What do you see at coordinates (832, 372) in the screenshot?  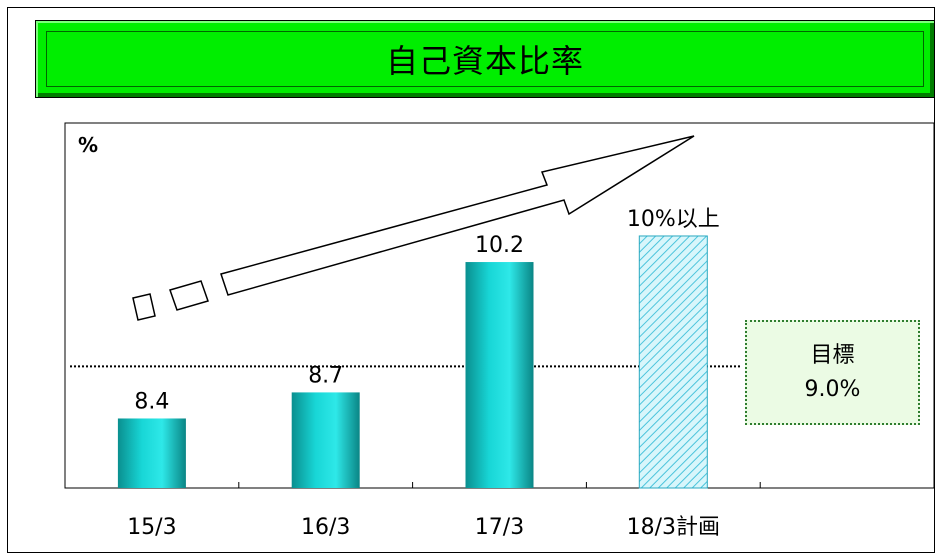 I see `target-box: 目標 9.0%` at bounding box center [832, 372].